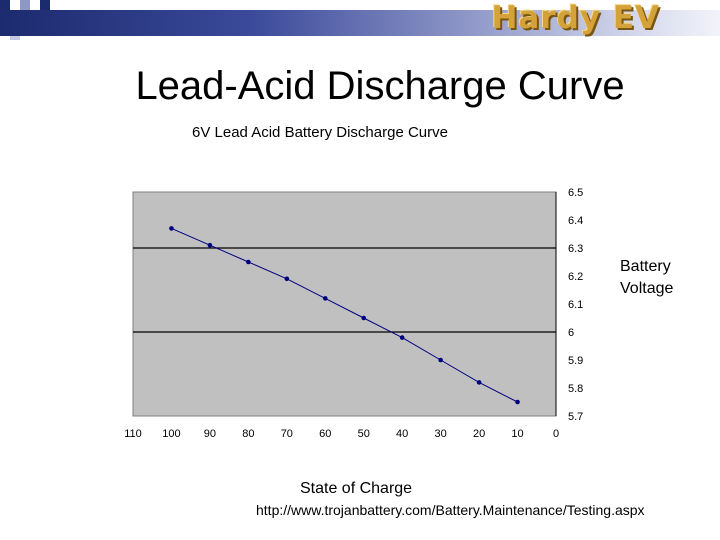 This screenshot has width=720, height=540. I want to click on x-tick-label-1: 100, so click(171, 434).